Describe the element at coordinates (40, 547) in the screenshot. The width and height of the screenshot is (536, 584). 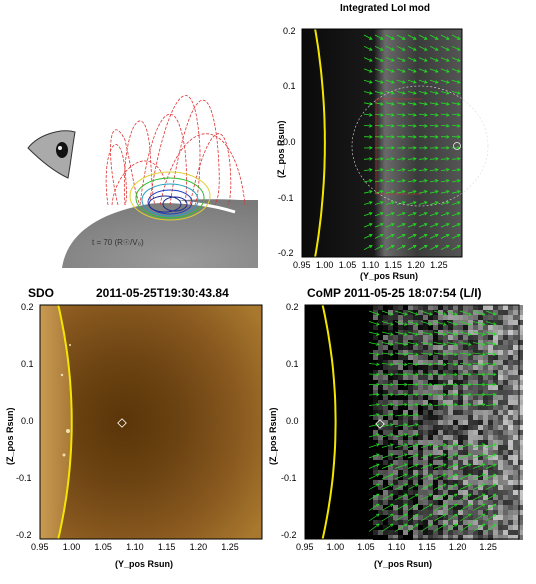
I see `sdo-xtick-label: 0.95` at that location.